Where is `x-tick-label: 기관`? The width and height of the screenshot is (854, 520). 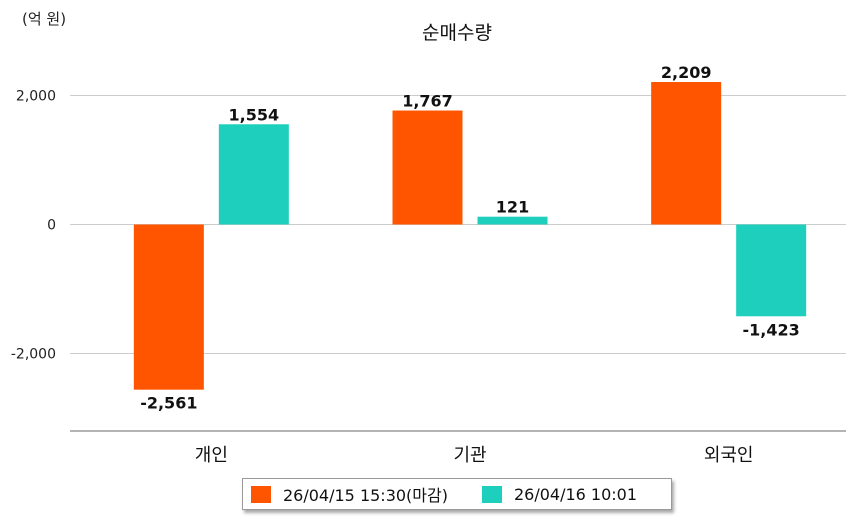
x-tick-label: 기관 is located at coordinates (469, 455).